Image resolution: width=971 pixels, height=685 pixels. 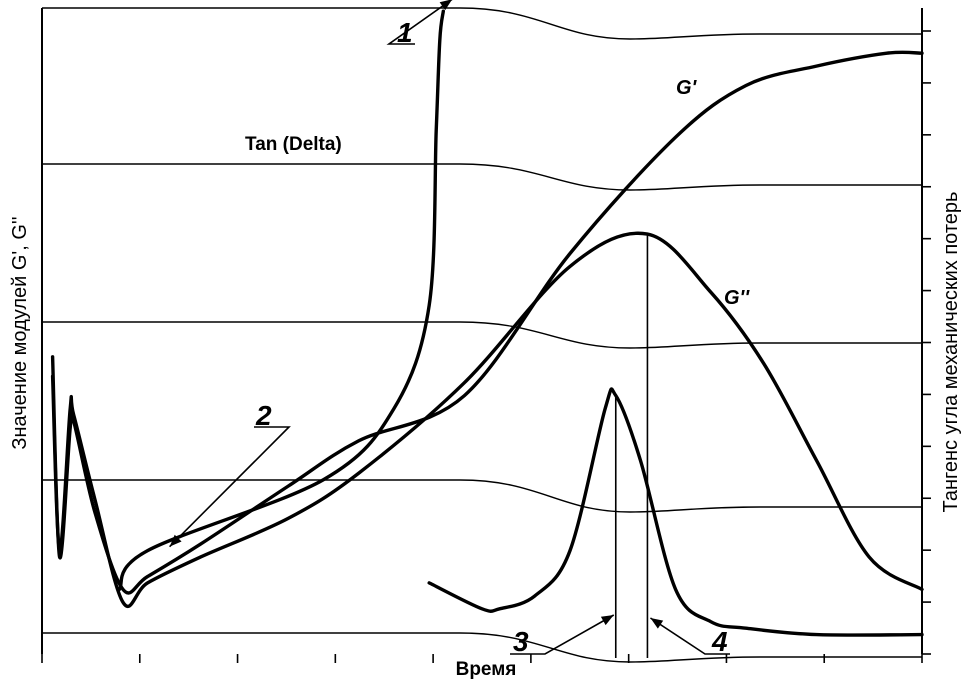 I want to click on x-axis-title: Время, so click(x=486, y=669).